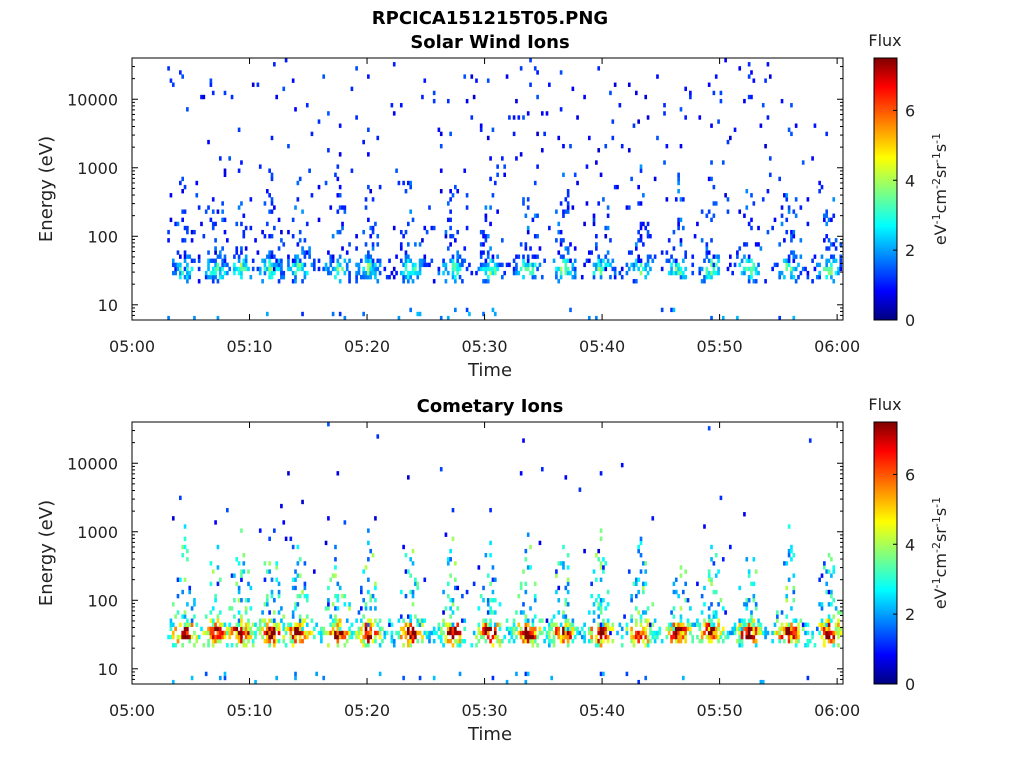 The image size is (1024, 772). Describe the element at coordinates (132, 346) in the screenshot. I see `x-tick-label: 05:00` at that location.